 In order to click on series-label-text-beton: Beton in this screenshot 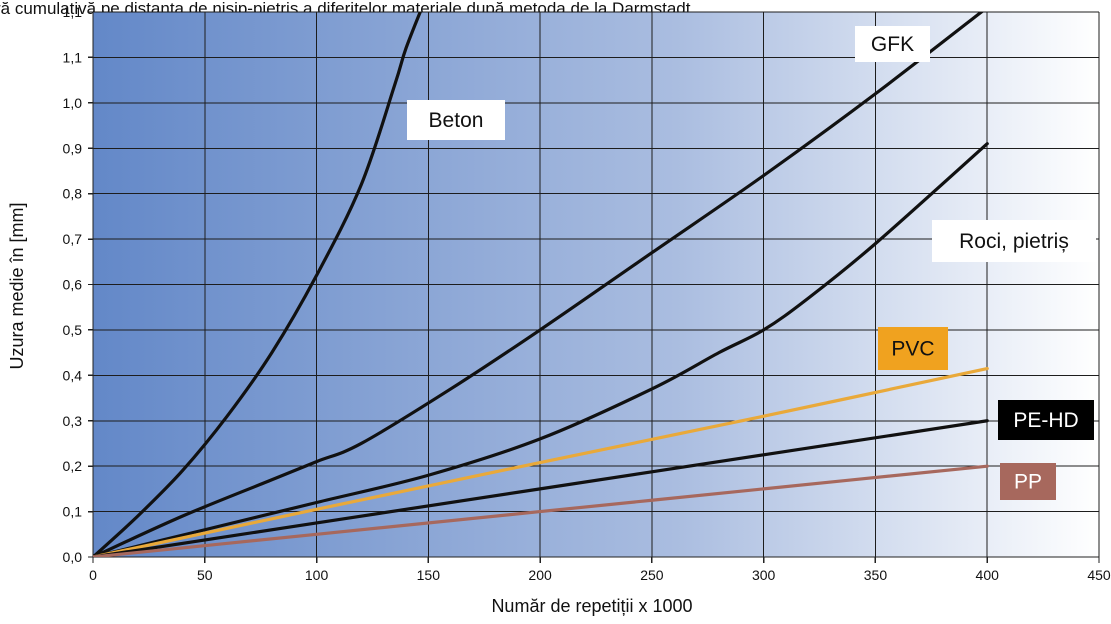, I will do `click(456, 120)`.